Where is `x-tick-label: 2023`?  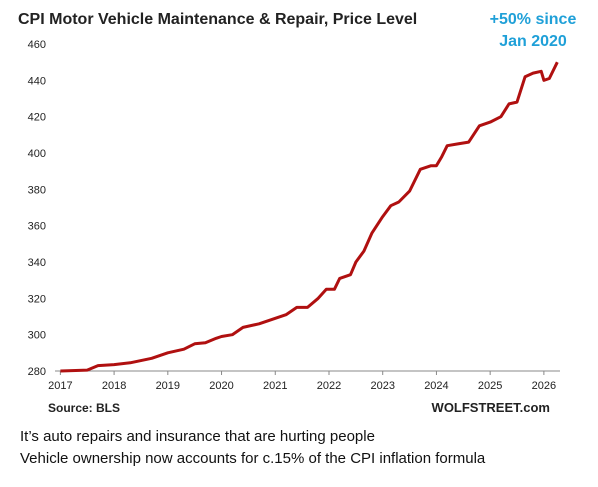 x-tick-label: 2023 is located at coordinates (382, 386).